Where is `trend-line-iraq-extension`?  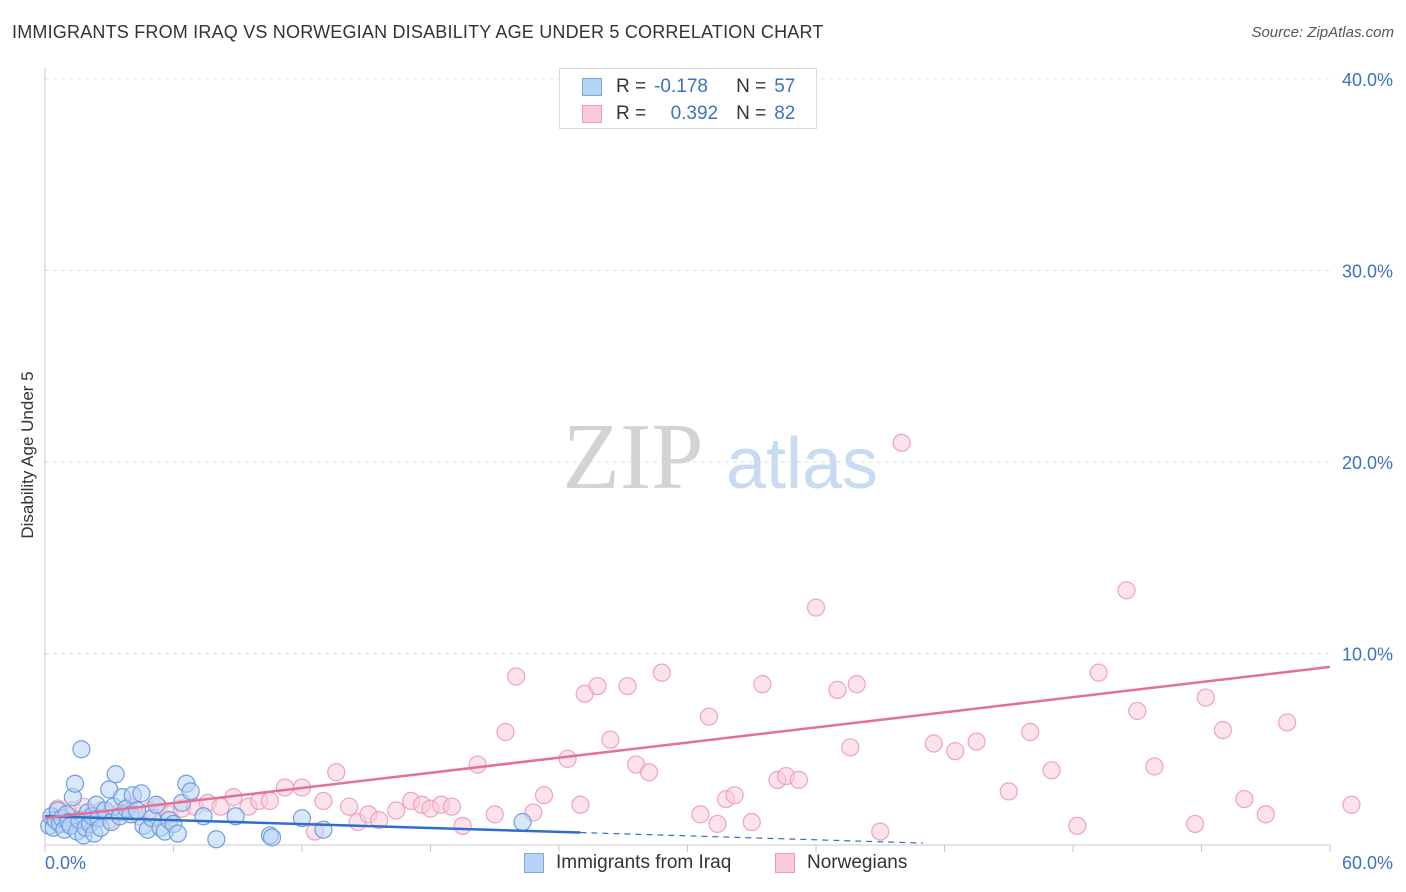
trend-line-iraq-extension is located at coordinates (752, 837).